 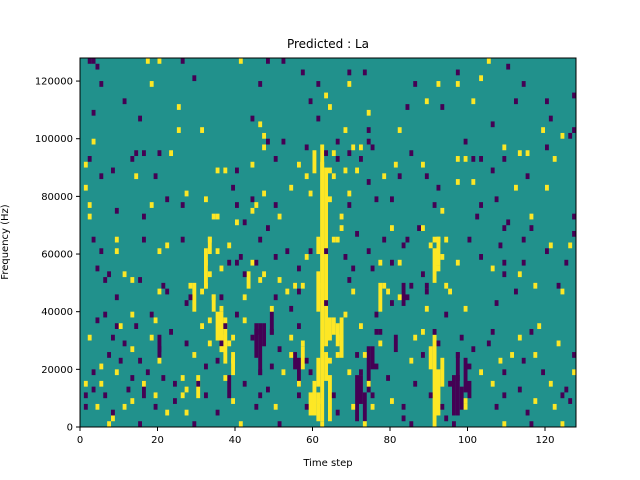 What do you see at coordinates (54, 139) in the screenshot?
I see `y-tick-label: 100000` at bounding box center [54, 139].